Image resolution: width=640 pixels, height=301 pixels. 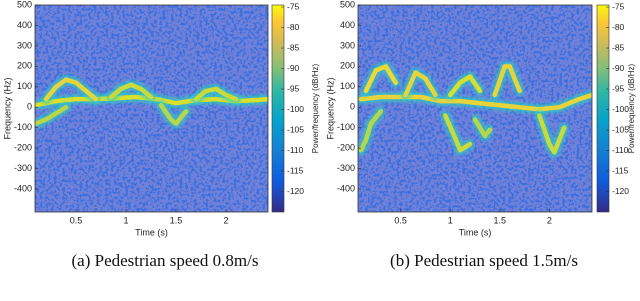 What do you see at coordinates (484, 260) in the screenshot?
I see `caption: (b) Pedestrian speed 1.5m/s` at bounding box center [484, 260].